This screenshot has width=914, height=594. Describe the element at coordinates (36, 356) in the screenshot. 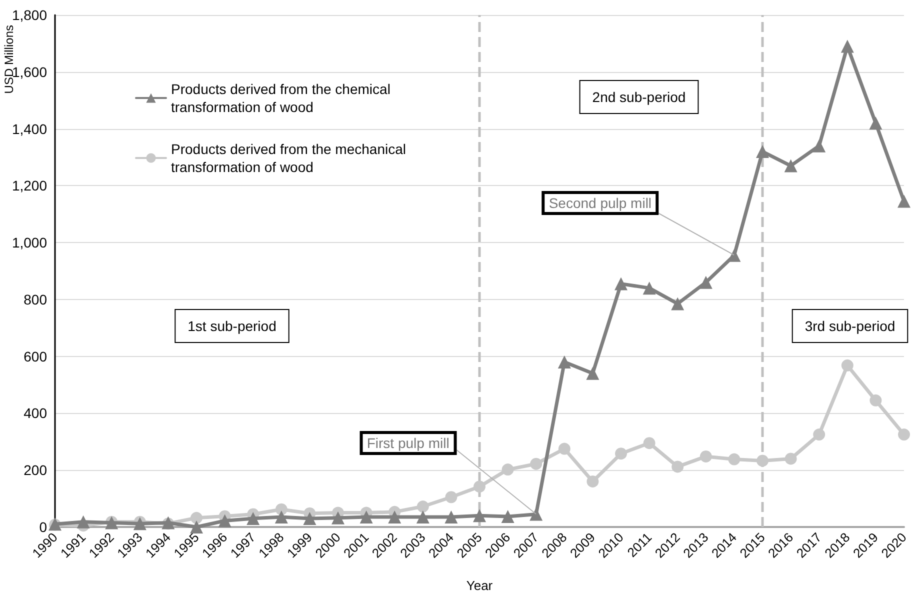

I see `y-tick-label: 600` at that location.